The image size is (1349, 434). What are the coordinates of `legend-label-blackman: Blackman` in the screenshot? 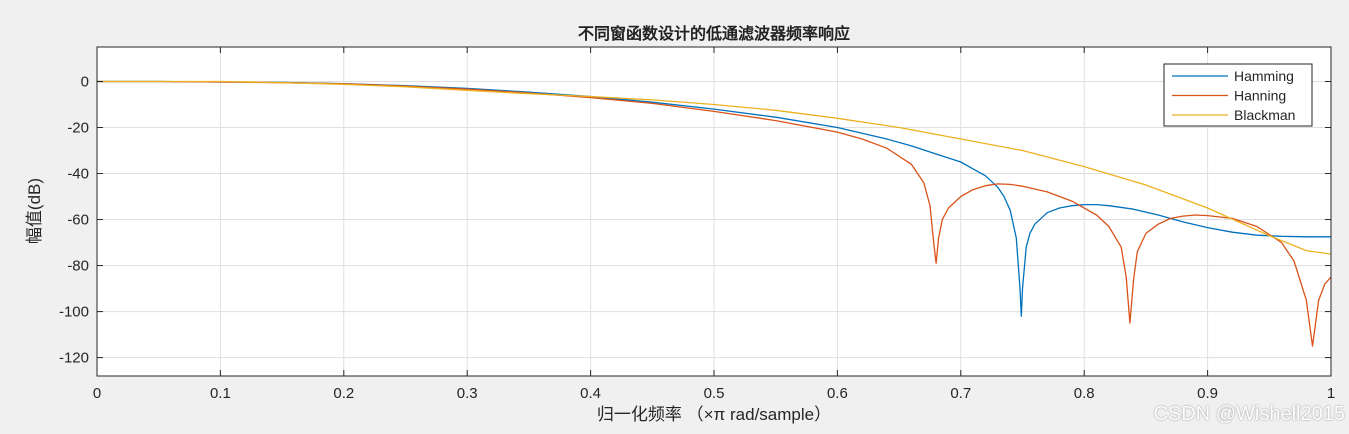 It's located at (1264, 115).